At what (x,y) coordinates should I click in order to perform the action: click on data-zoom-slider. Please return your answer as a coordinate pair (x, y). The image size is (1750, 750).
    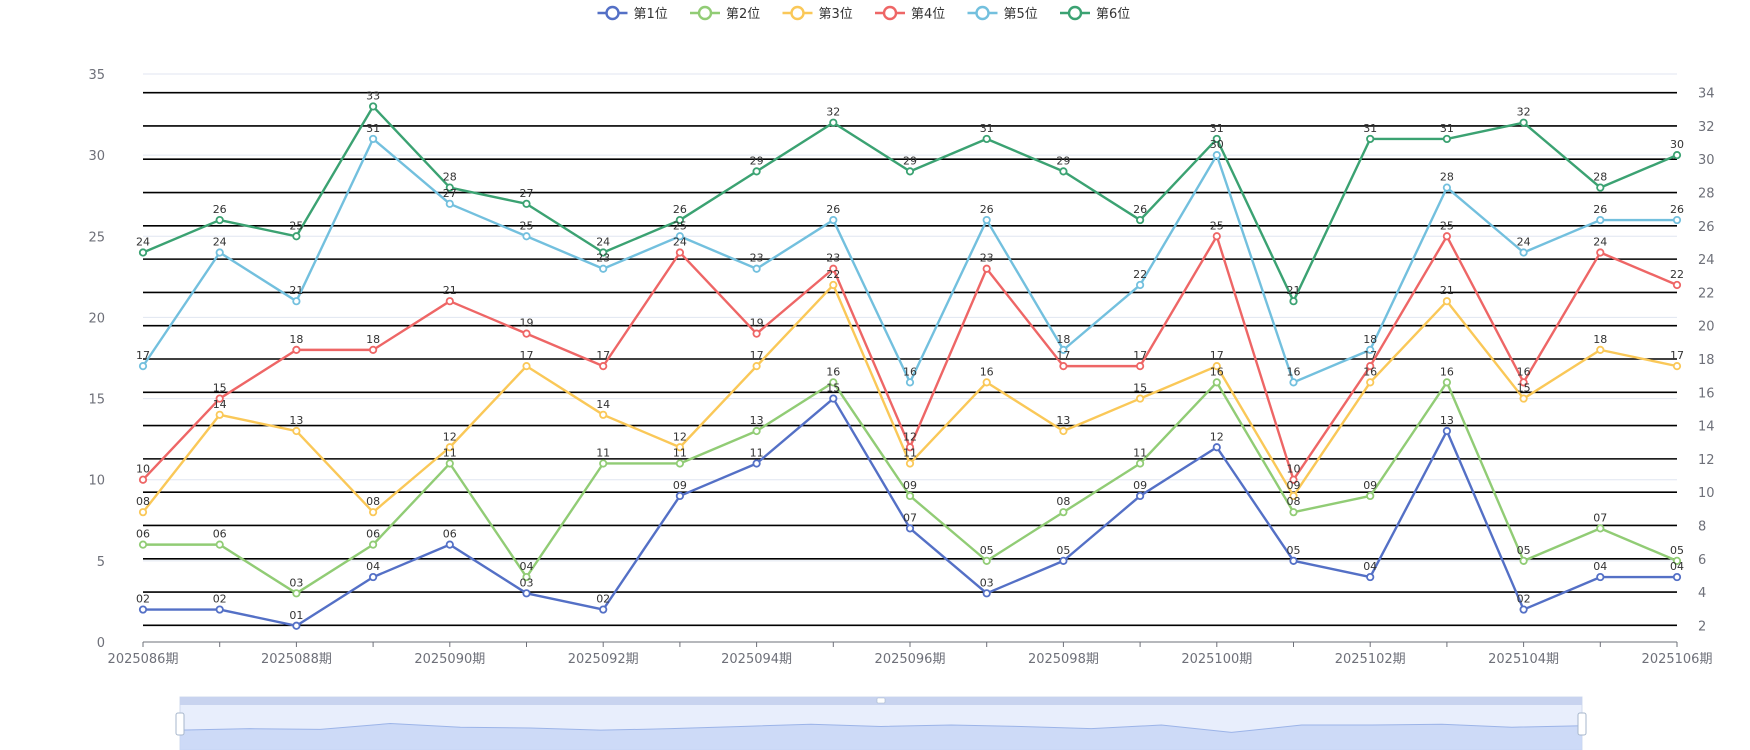
    Looking at the image, I should click on (881, 723).